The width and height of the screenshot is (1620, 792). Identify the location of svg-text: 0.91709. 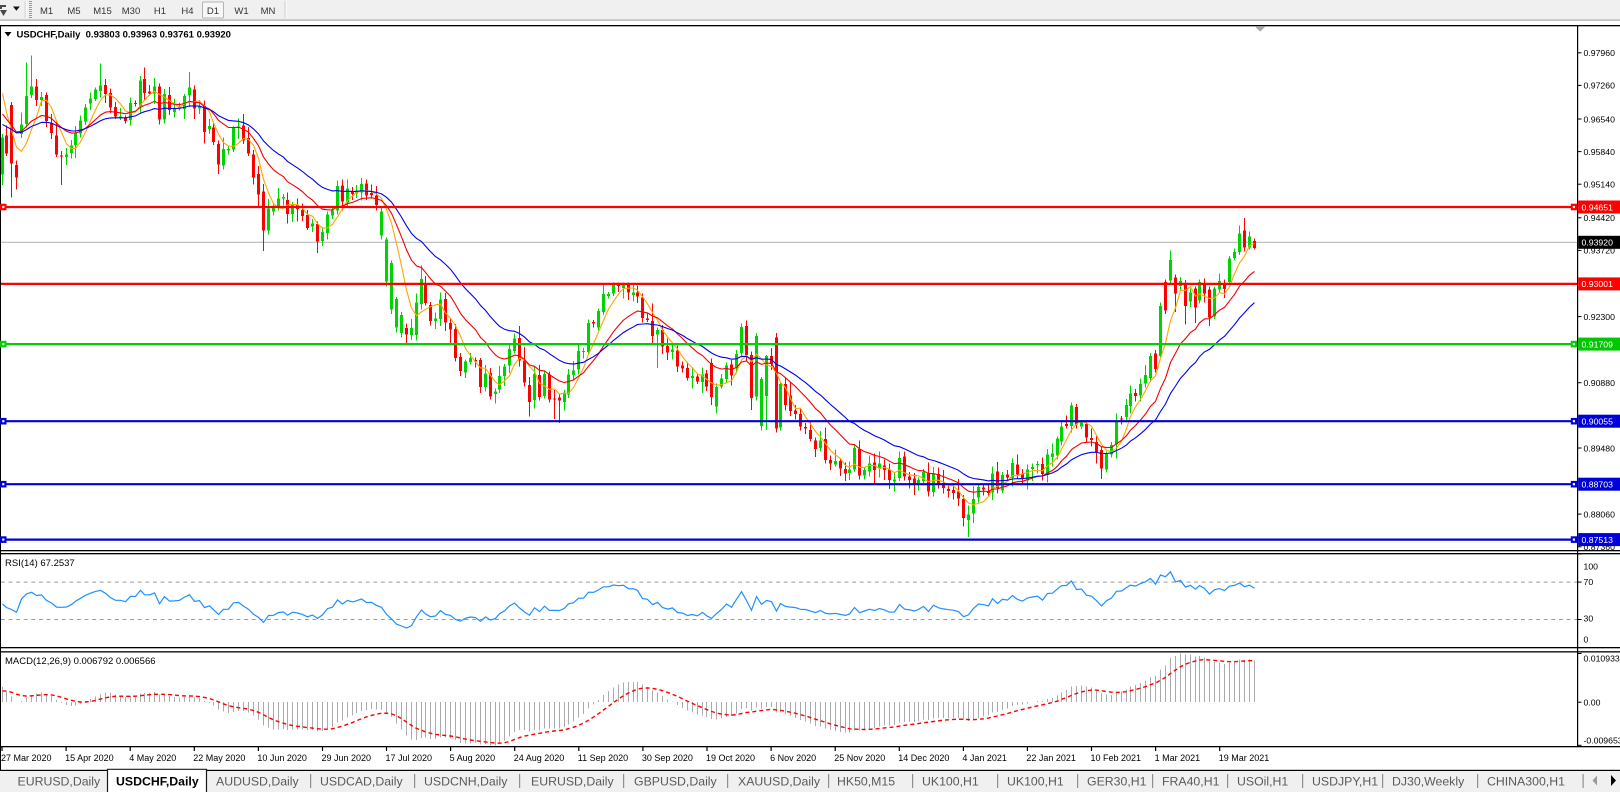
(1598, 344).